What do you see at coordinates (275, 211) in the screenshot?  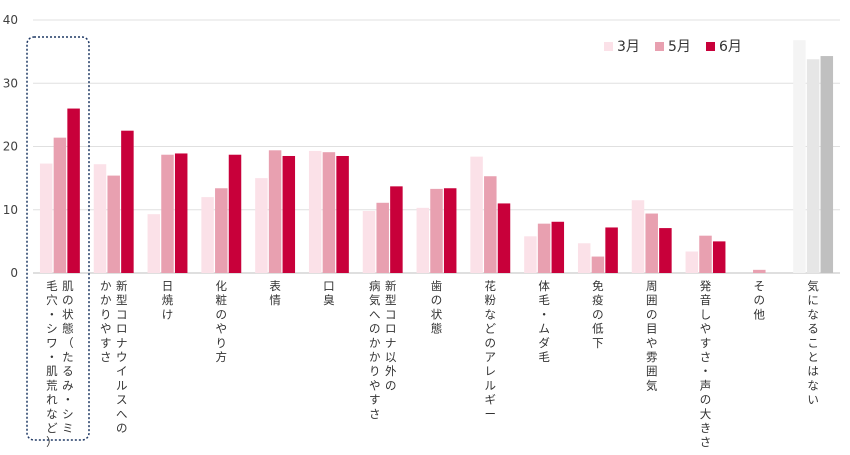 I see `bar-5月-4` at bounding box center [275, 211].